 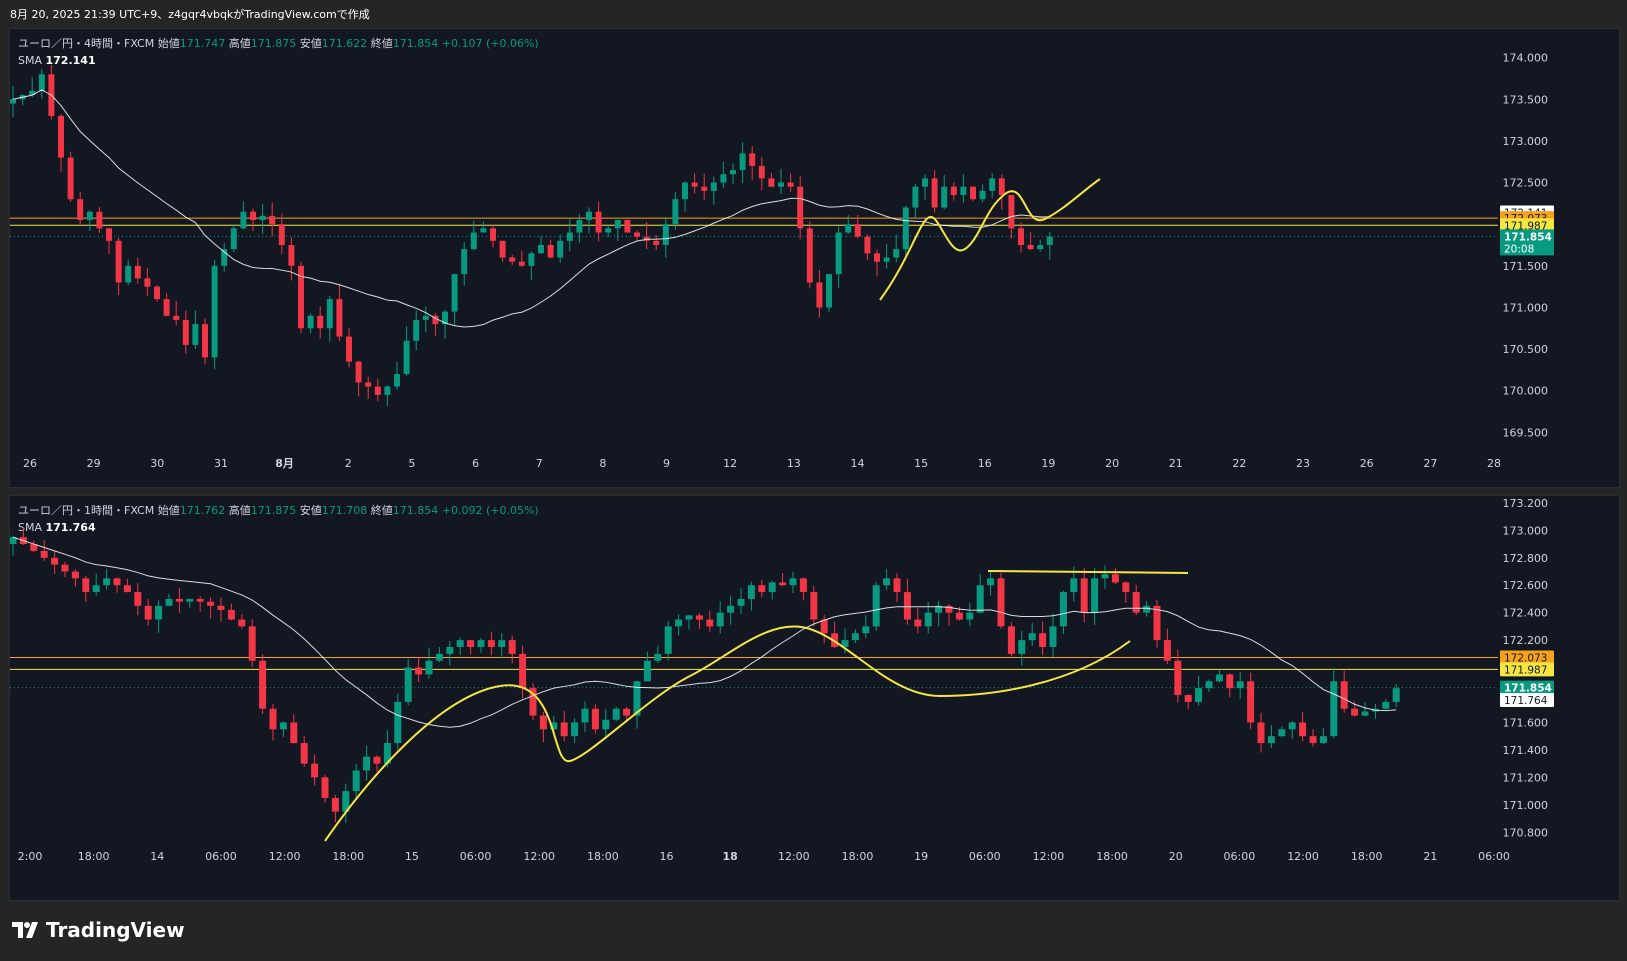 I want to click on price-tag-label: 171.764, so click(x=1526, y=701).